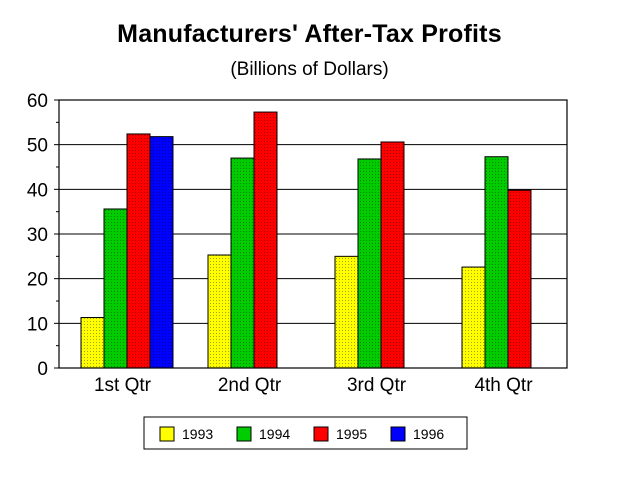 The width and height of the screenshot is (619, 480). What do you see at coordinates (398, 434) in the screenshot?
I see `legend-swatch-1996` at bounding box center [398, 434].